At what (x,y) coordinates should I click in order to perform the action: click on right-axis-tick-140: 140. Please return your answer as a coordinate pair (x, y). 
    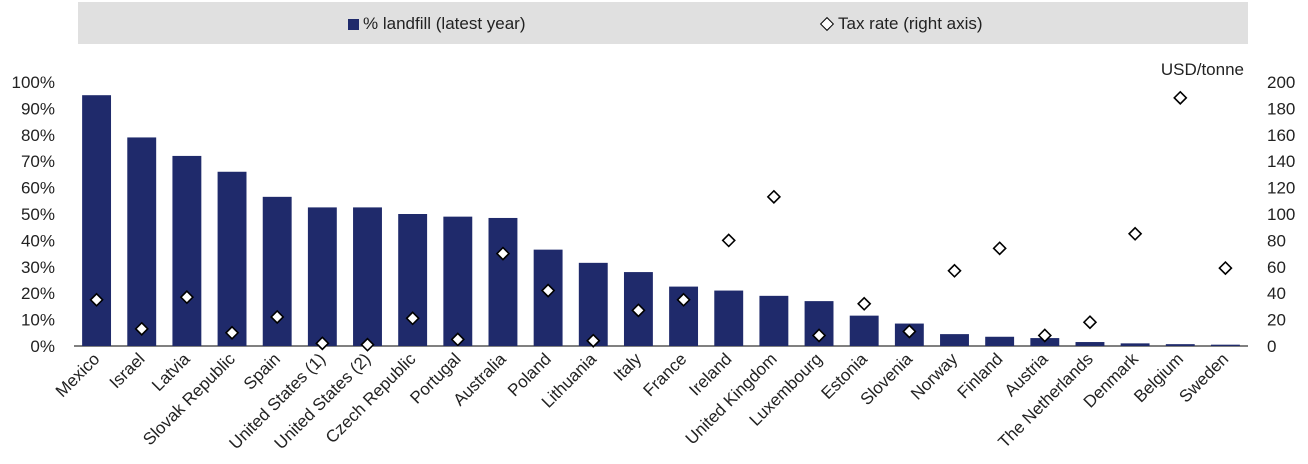
    Looking at the image, I should click on (1281, 161).